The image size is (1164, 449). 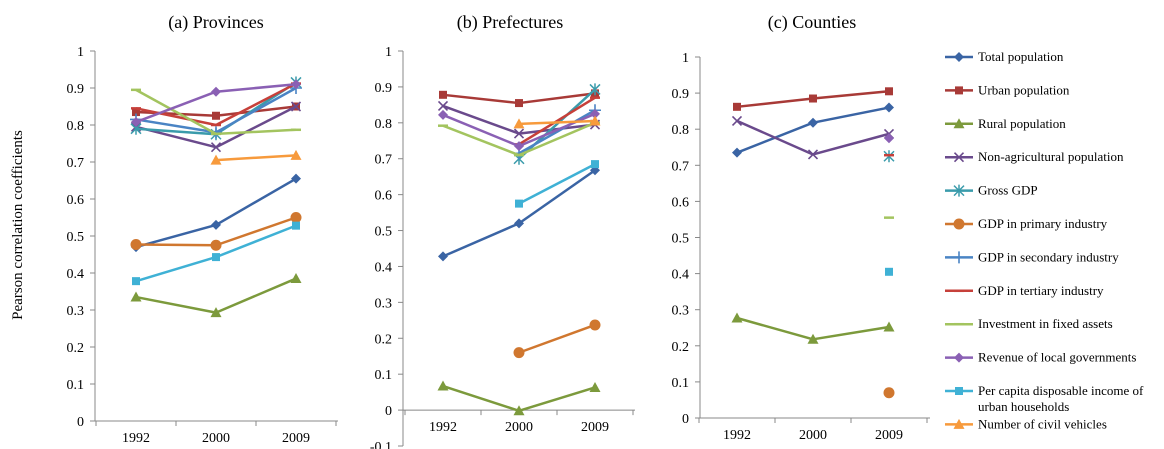 What do you see at coordinates (136, 438) in the screenshot?
I see `x-tick-label: 1992` at bounding box center [136, 438].